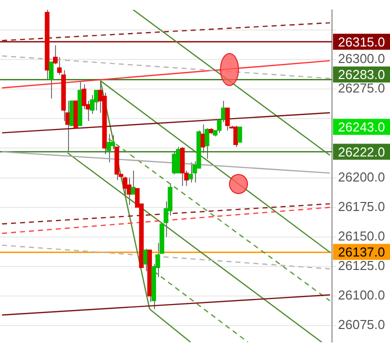 This screenshot has height=352, width=390. I want to click on y-tick-label: 26100.0, so click(361, 295).